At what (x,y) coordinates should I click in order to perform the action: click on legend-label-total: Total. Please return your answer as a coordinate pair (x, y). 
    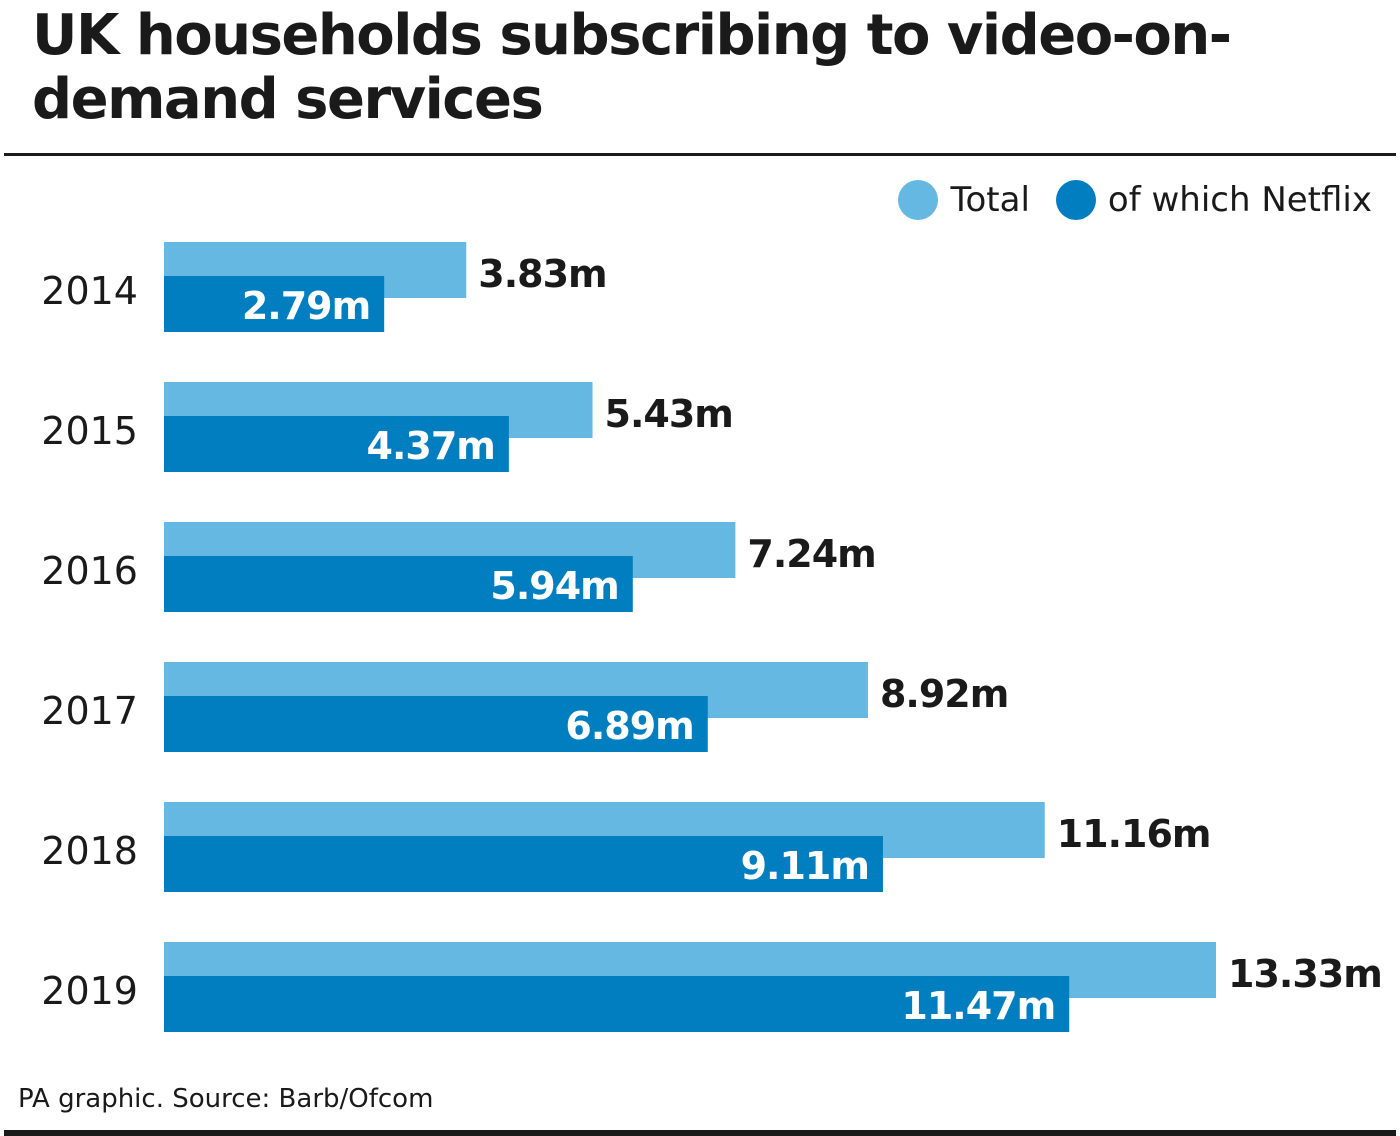
    Looking at the image, I should click on (990, 200).